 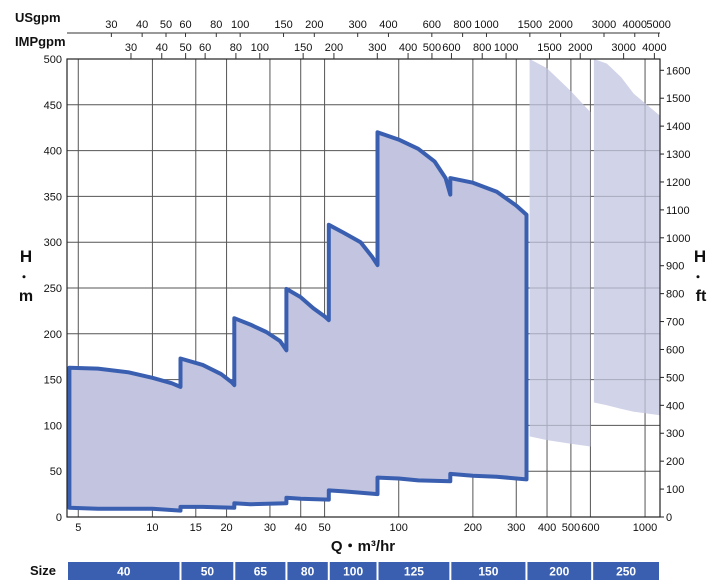 I want to click on usgpm-tick-label: 30, so click(x=111, y=25).